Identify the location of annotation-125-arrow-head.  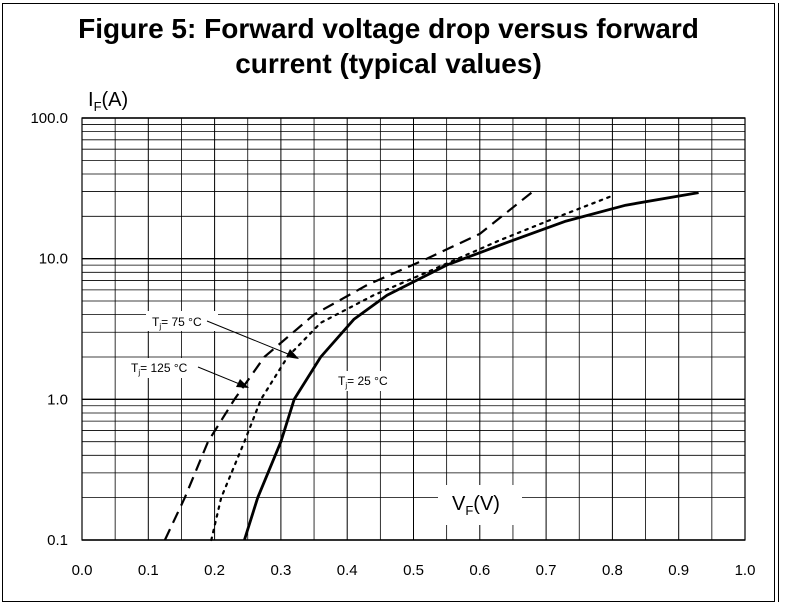
(242, 383).